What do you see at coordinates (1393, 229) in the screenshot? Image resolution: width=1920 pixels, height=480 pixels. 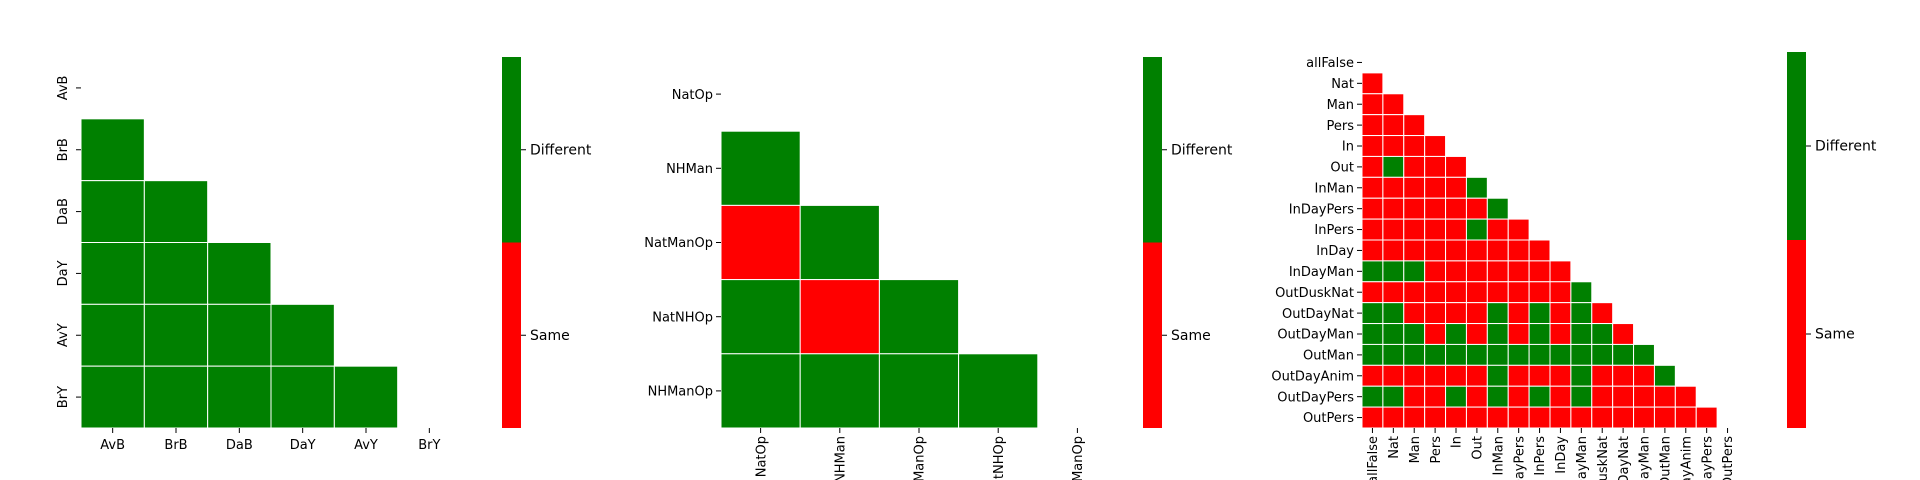 I see `heatmap-cell: InPers × Nat: Same` at bounding box center [1393, 229].